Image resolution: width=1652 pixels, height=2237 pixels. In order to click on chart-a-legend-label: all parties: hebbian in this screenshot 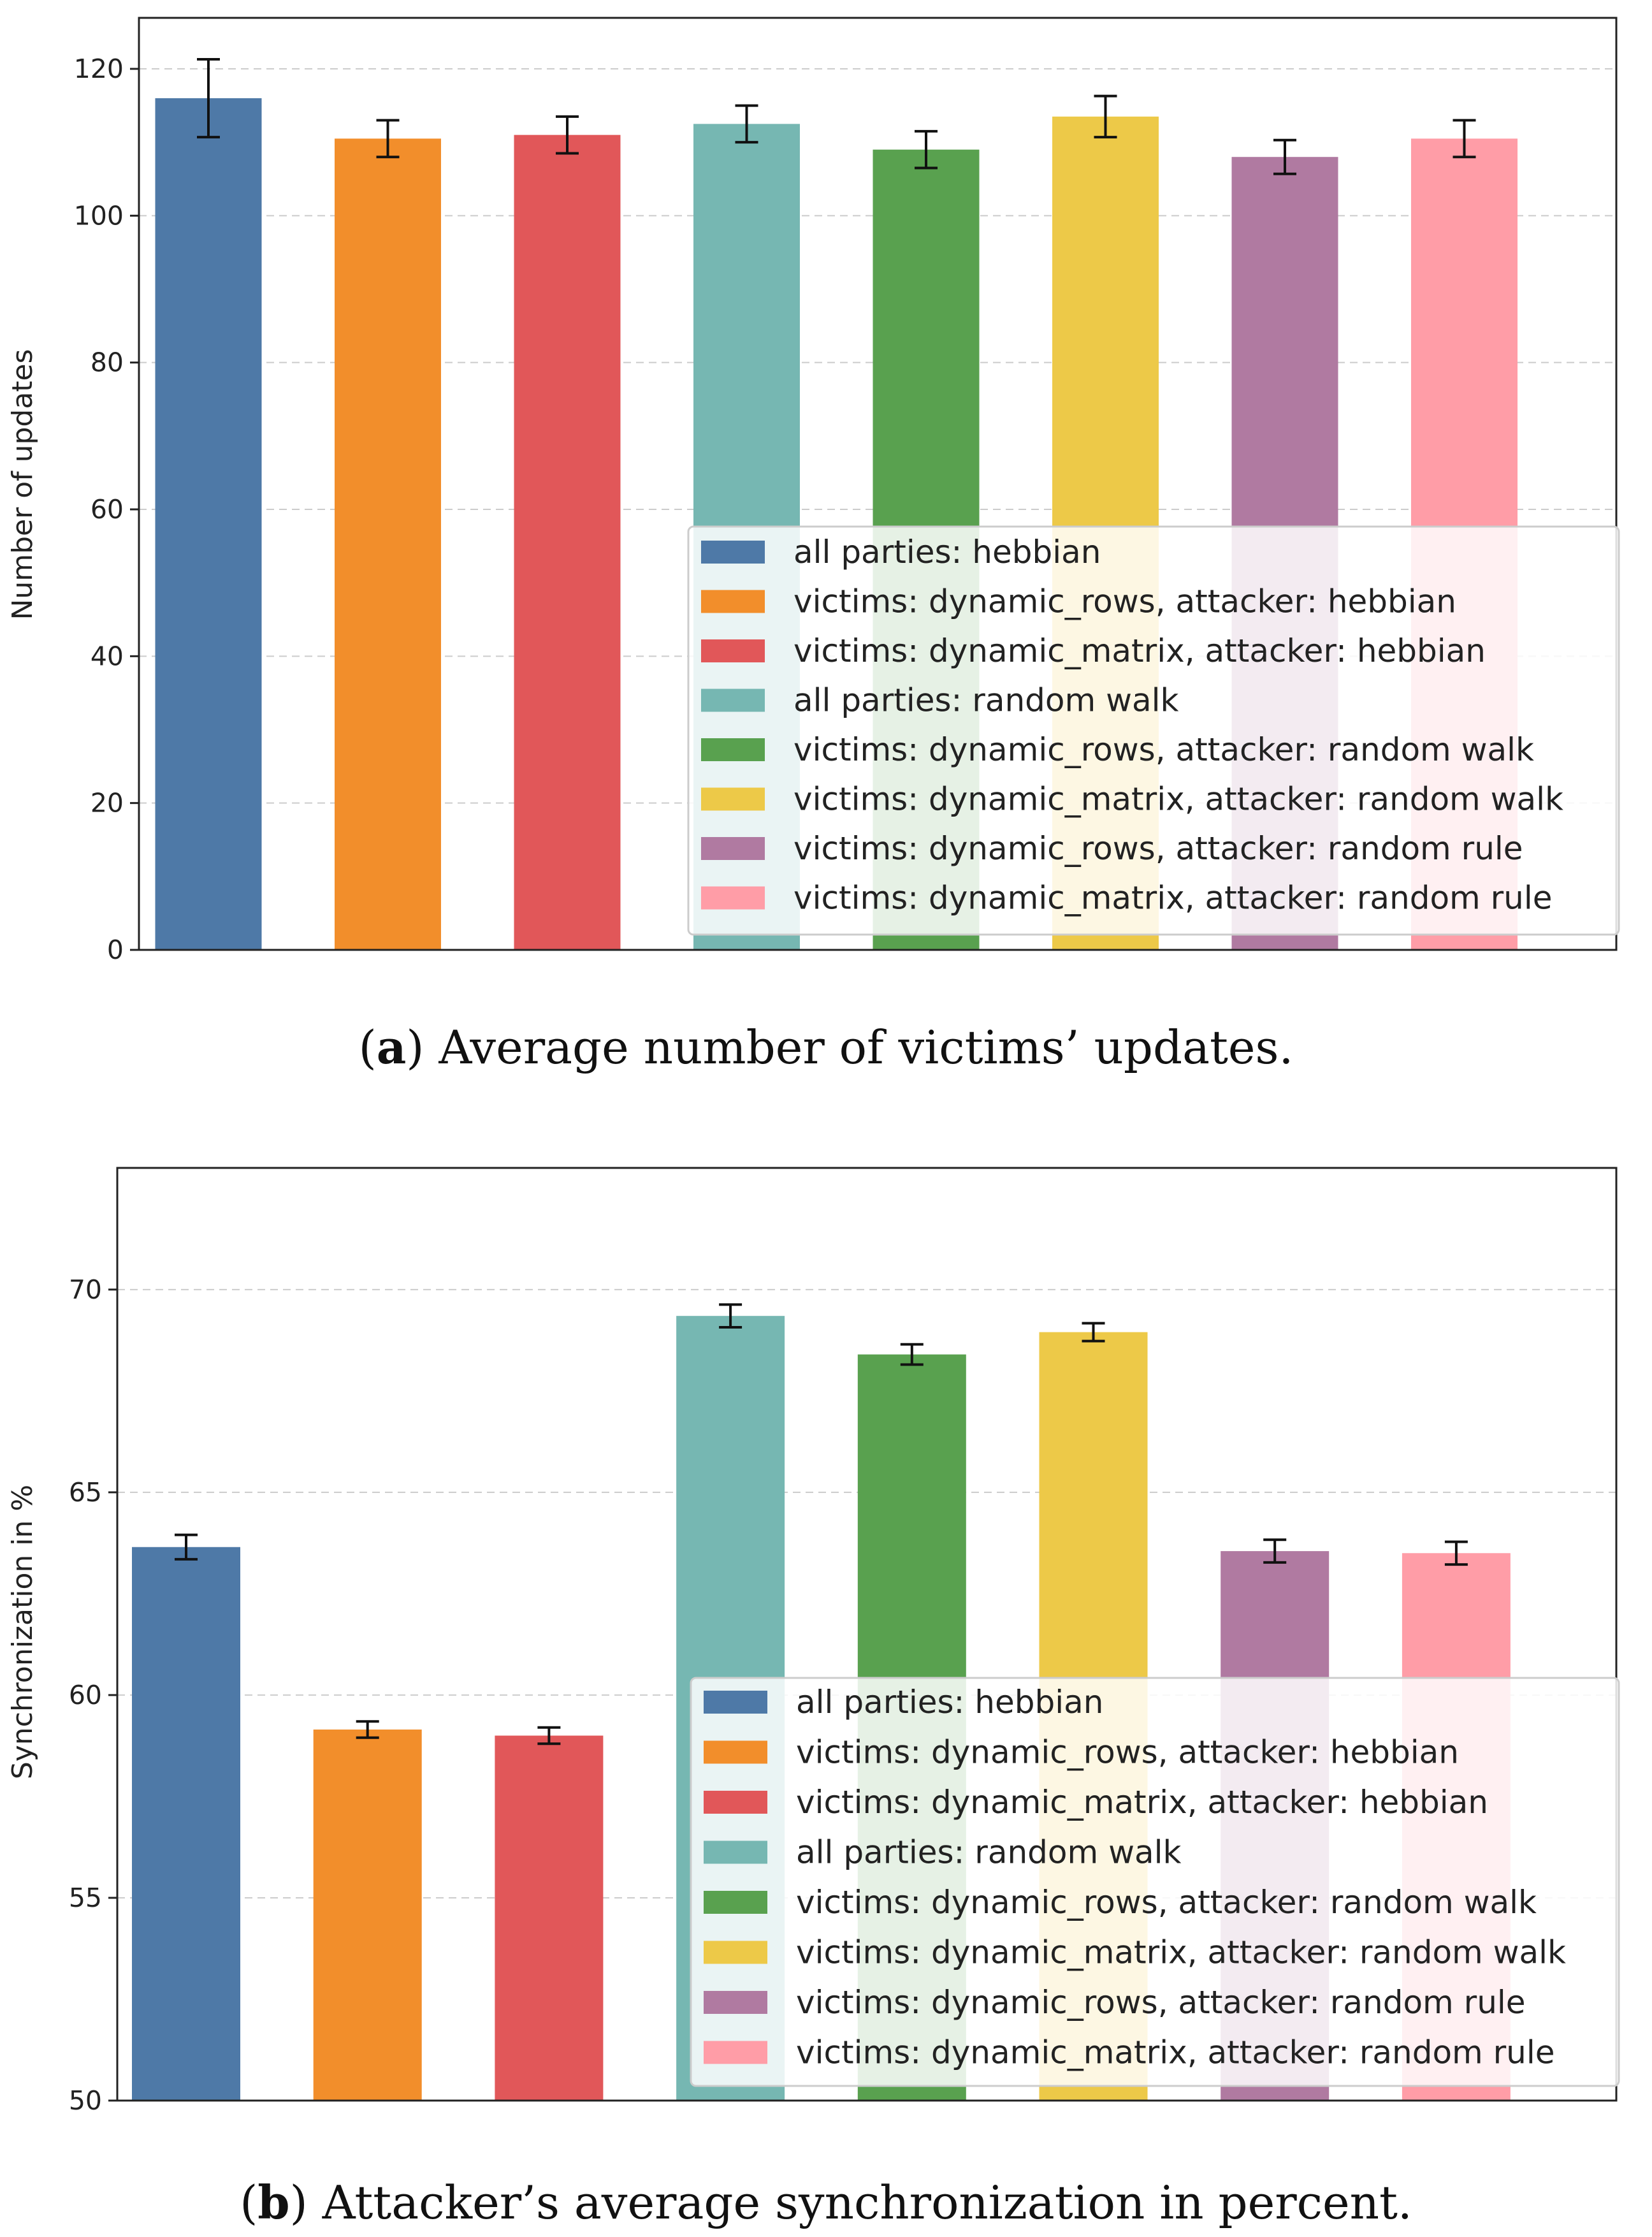, I will do `click(947, 552)`.